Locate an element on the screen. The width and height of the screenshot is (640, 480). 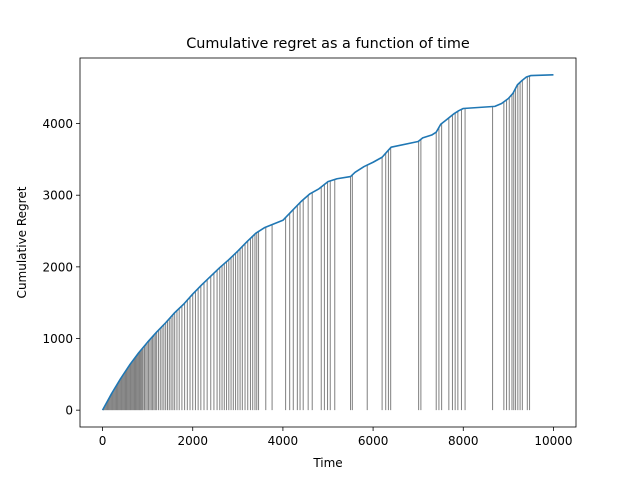
y-tick-label: 3000 is located at coordinates (57, 196).